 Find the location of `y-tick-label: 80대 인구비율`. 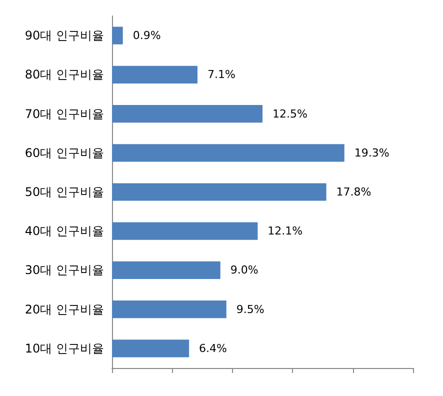

y-tick-label: 80대 인구비율 is located at coordinates (64, 75).